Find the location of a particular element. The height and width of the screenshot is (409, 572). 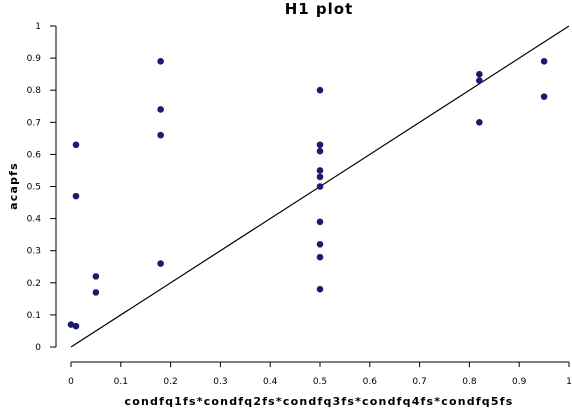

y-tick-label: 0 is located at coordinates (38, 348).